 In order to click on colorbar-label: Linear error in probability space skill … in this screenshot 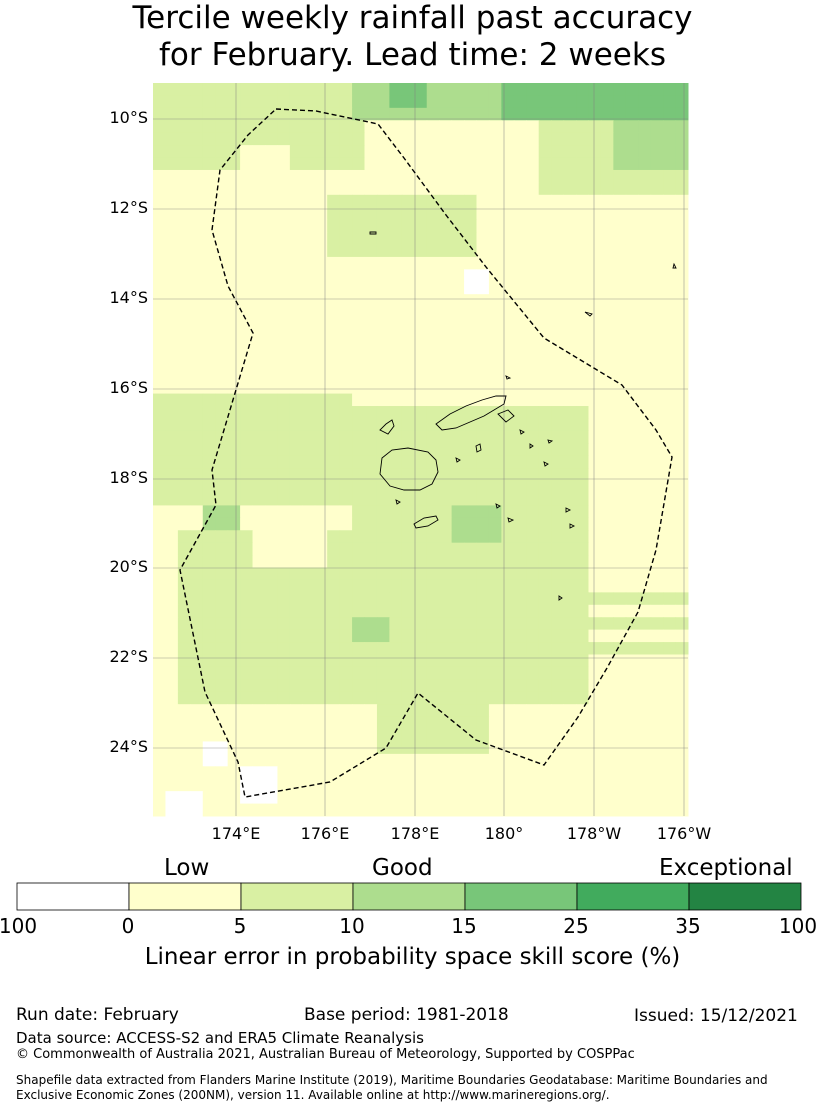, I will do `click(412, 957)`.